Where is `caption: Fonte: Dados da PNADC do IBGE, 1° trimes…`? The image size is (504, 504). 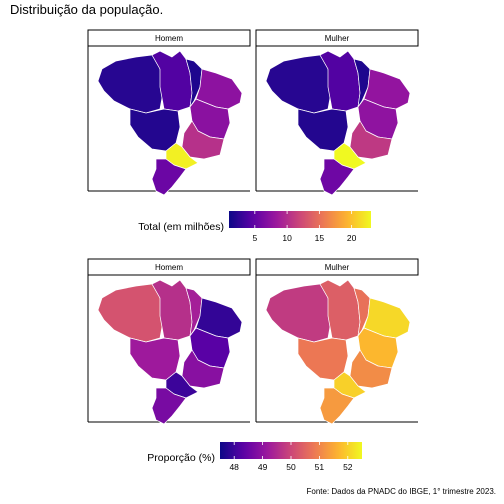
caption: Fonte: Dados da PNADC do IBGE, 1° trimes… is located at coordinates (401, 491).